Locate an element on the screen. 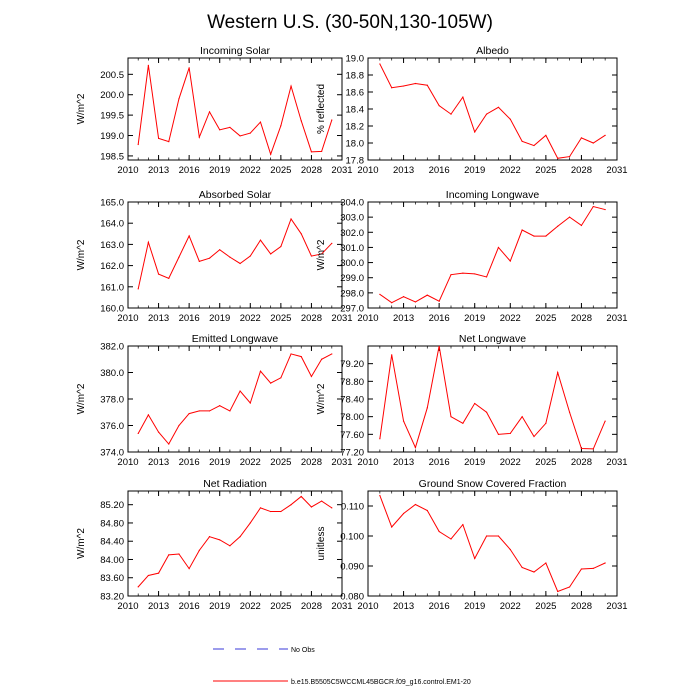 The image size is (700, 700). y-axis-label: unitless is located at coordinates (321, 544).